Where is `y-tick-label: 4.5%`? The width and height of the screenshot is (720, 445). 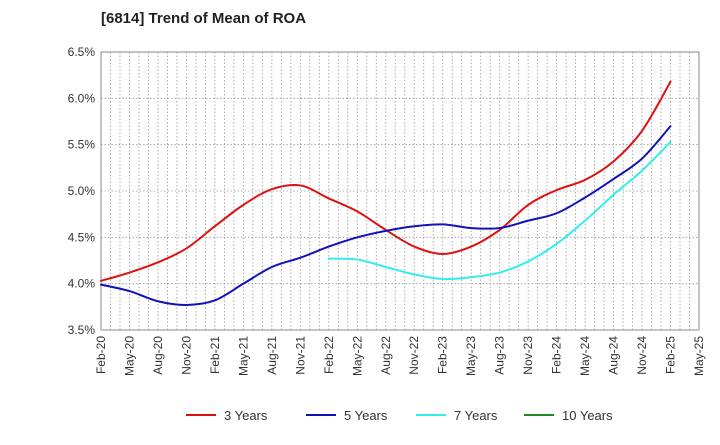 y-tick-label: 4.5% is located at coordinates (82, 237).